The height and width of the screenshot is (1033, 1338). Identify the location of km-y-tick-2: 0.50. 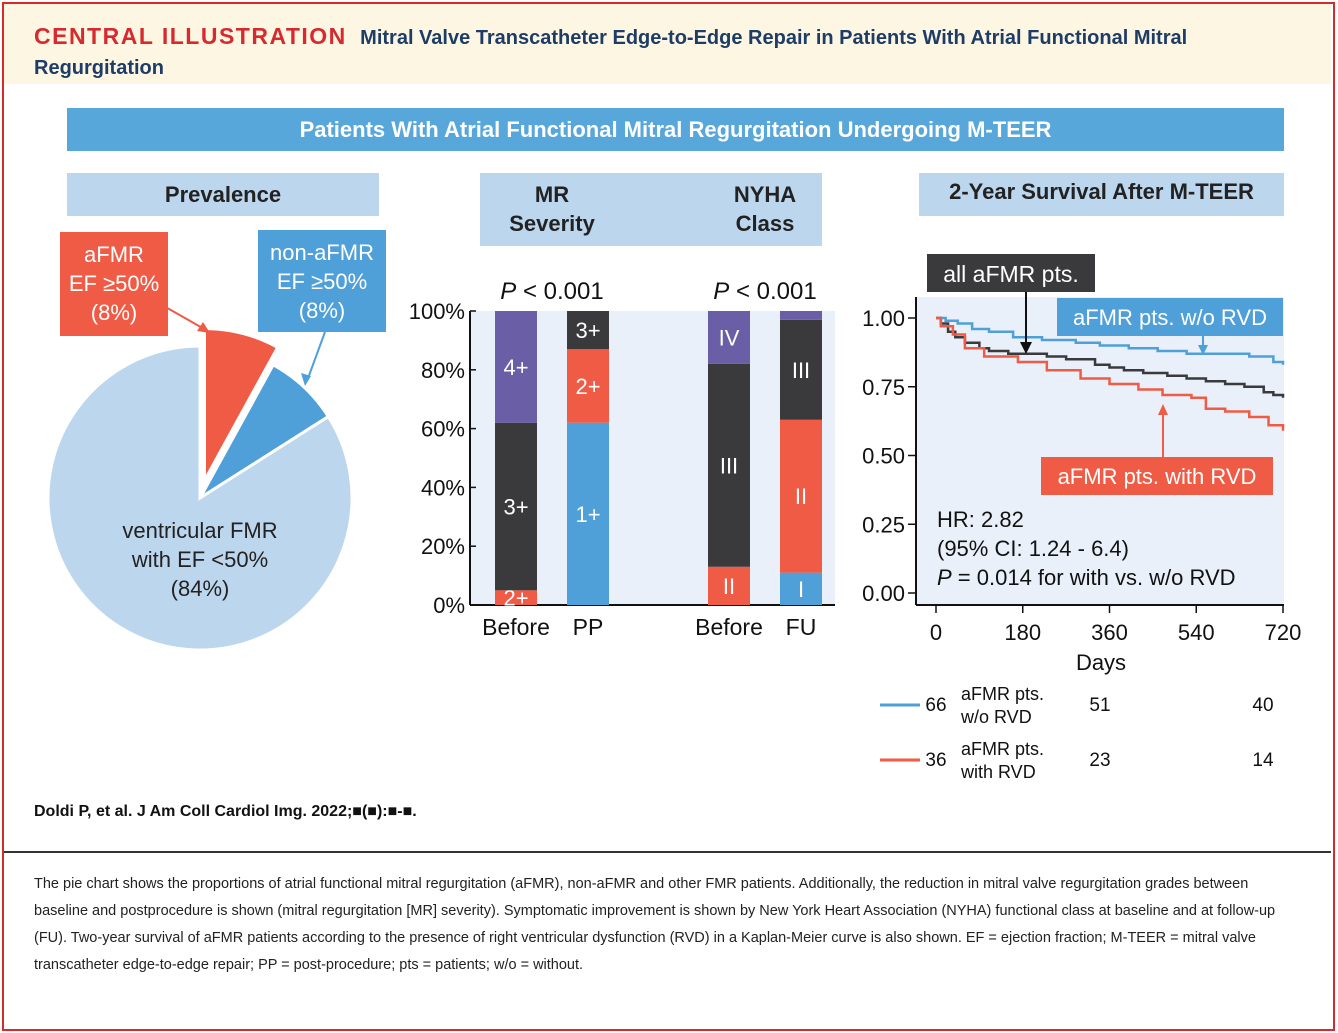
(883, 456).